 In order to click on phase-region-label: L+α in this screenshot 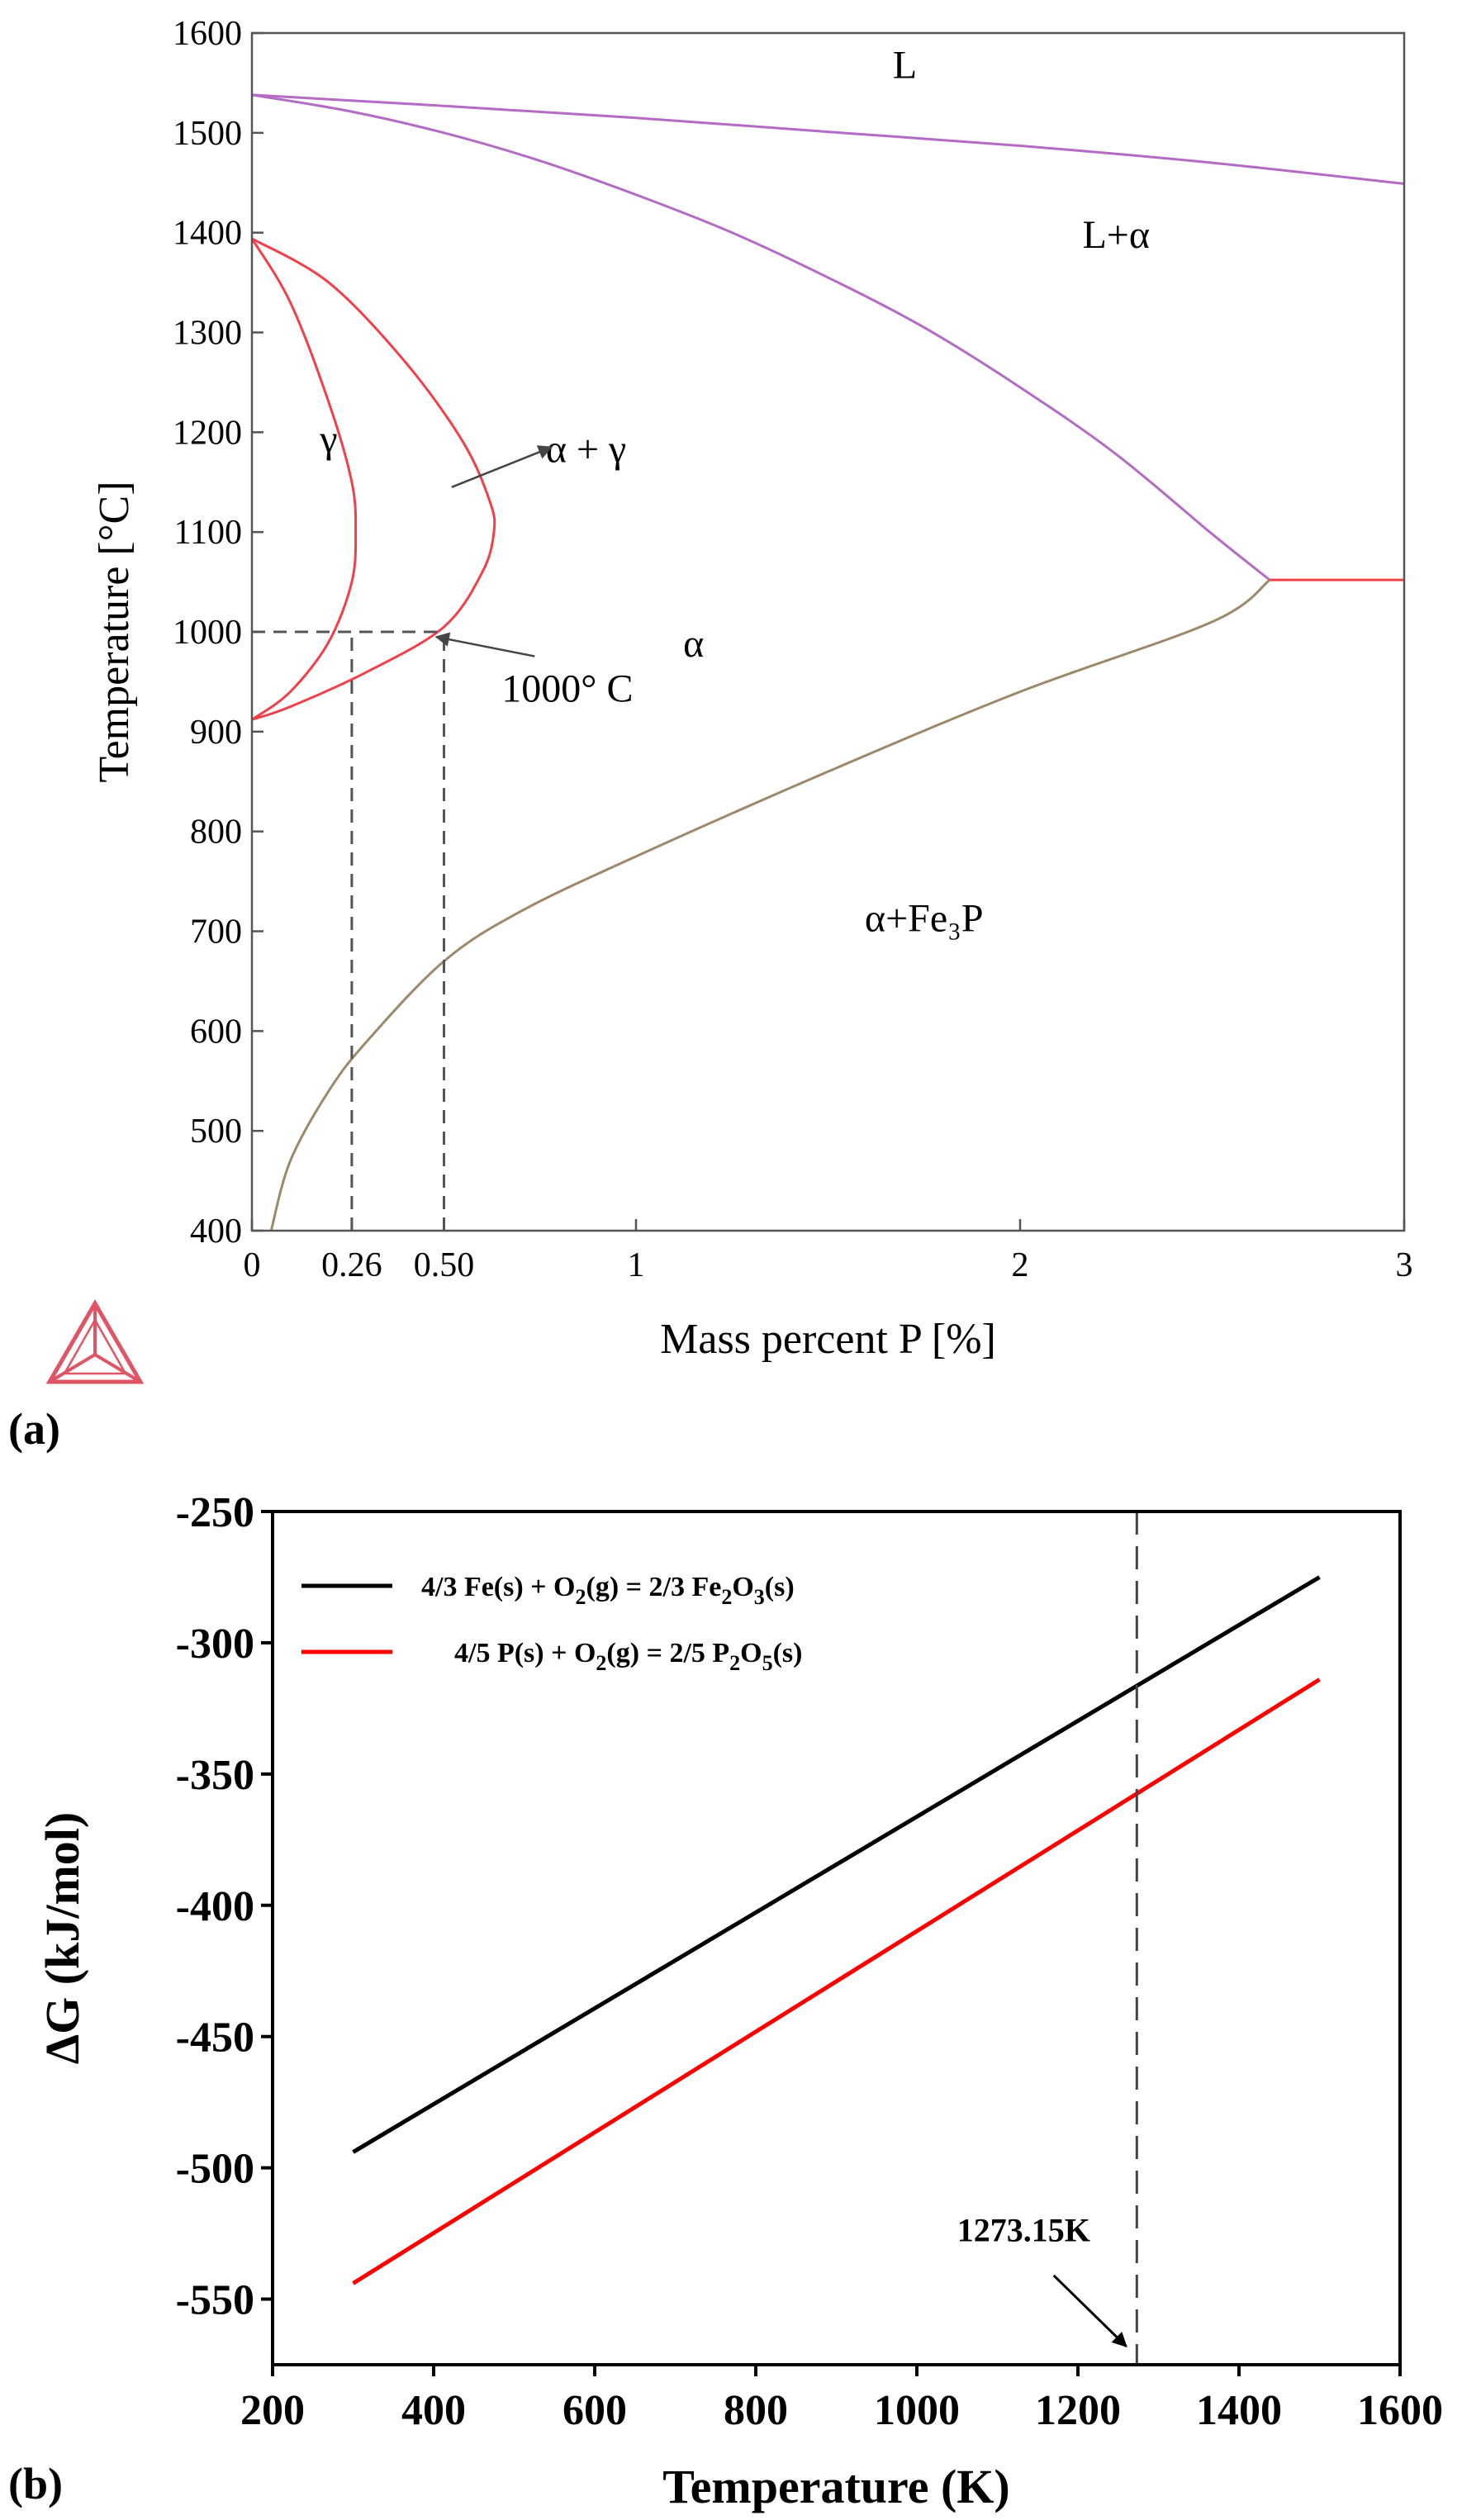, I will do `click(1116, 235)`.